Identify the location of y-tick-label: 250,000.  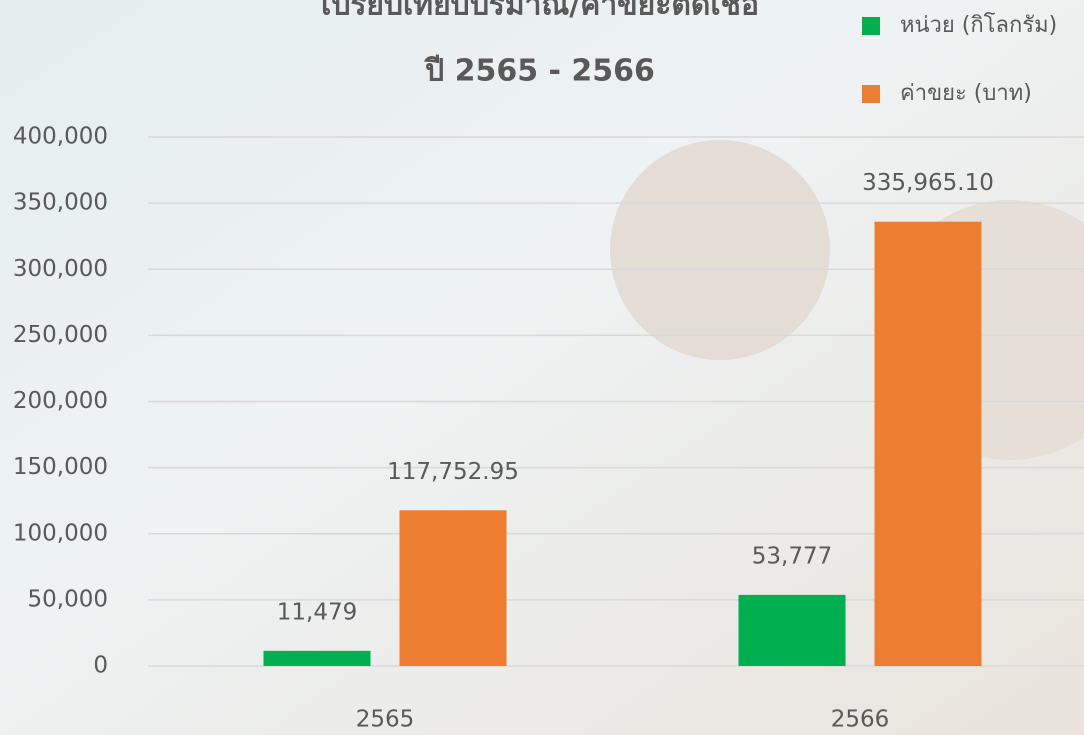
(60, 335).